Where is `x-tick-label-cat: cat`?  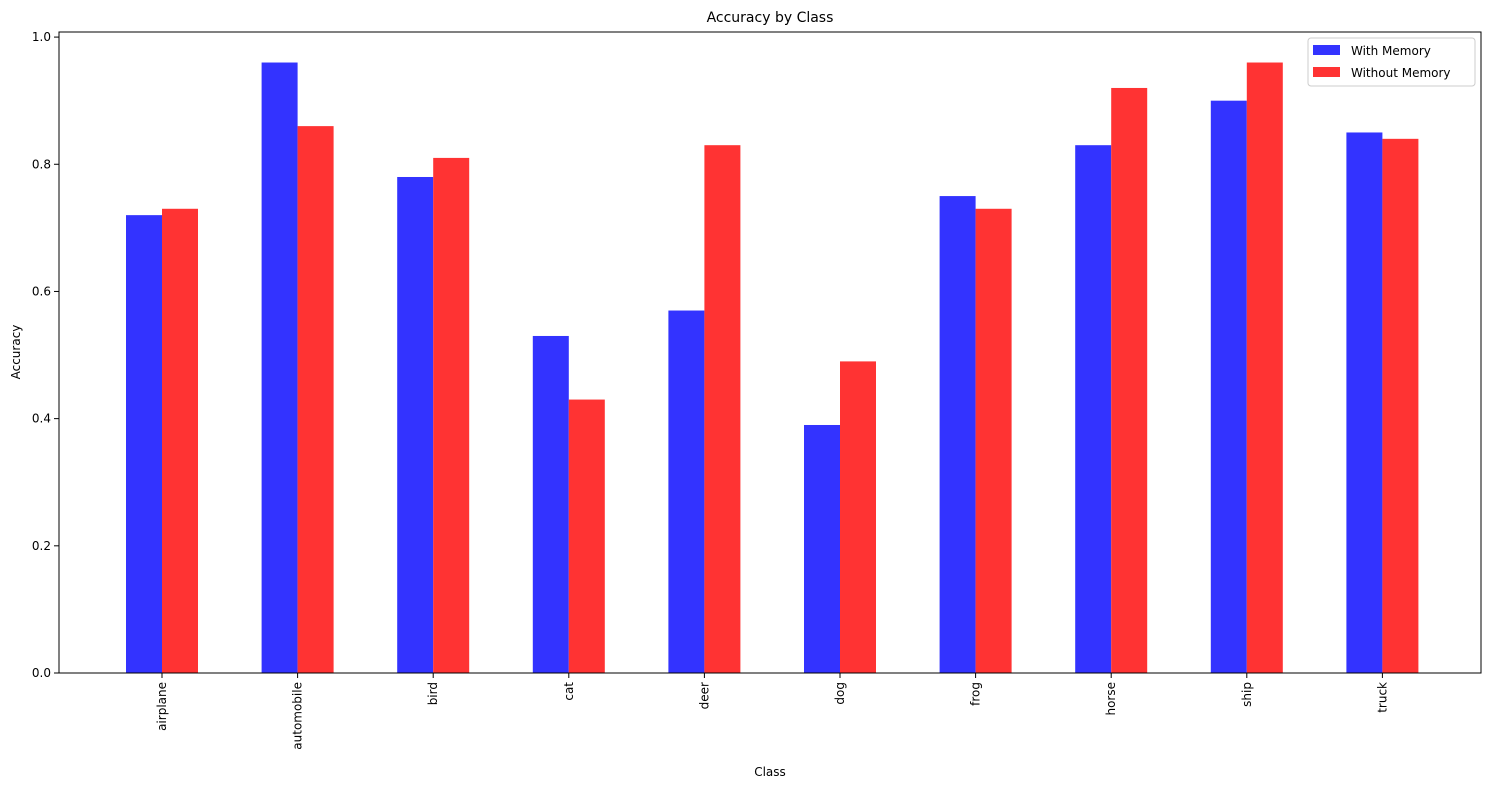
x-tick-label-cat: cat is located at coordinates (569, 691).